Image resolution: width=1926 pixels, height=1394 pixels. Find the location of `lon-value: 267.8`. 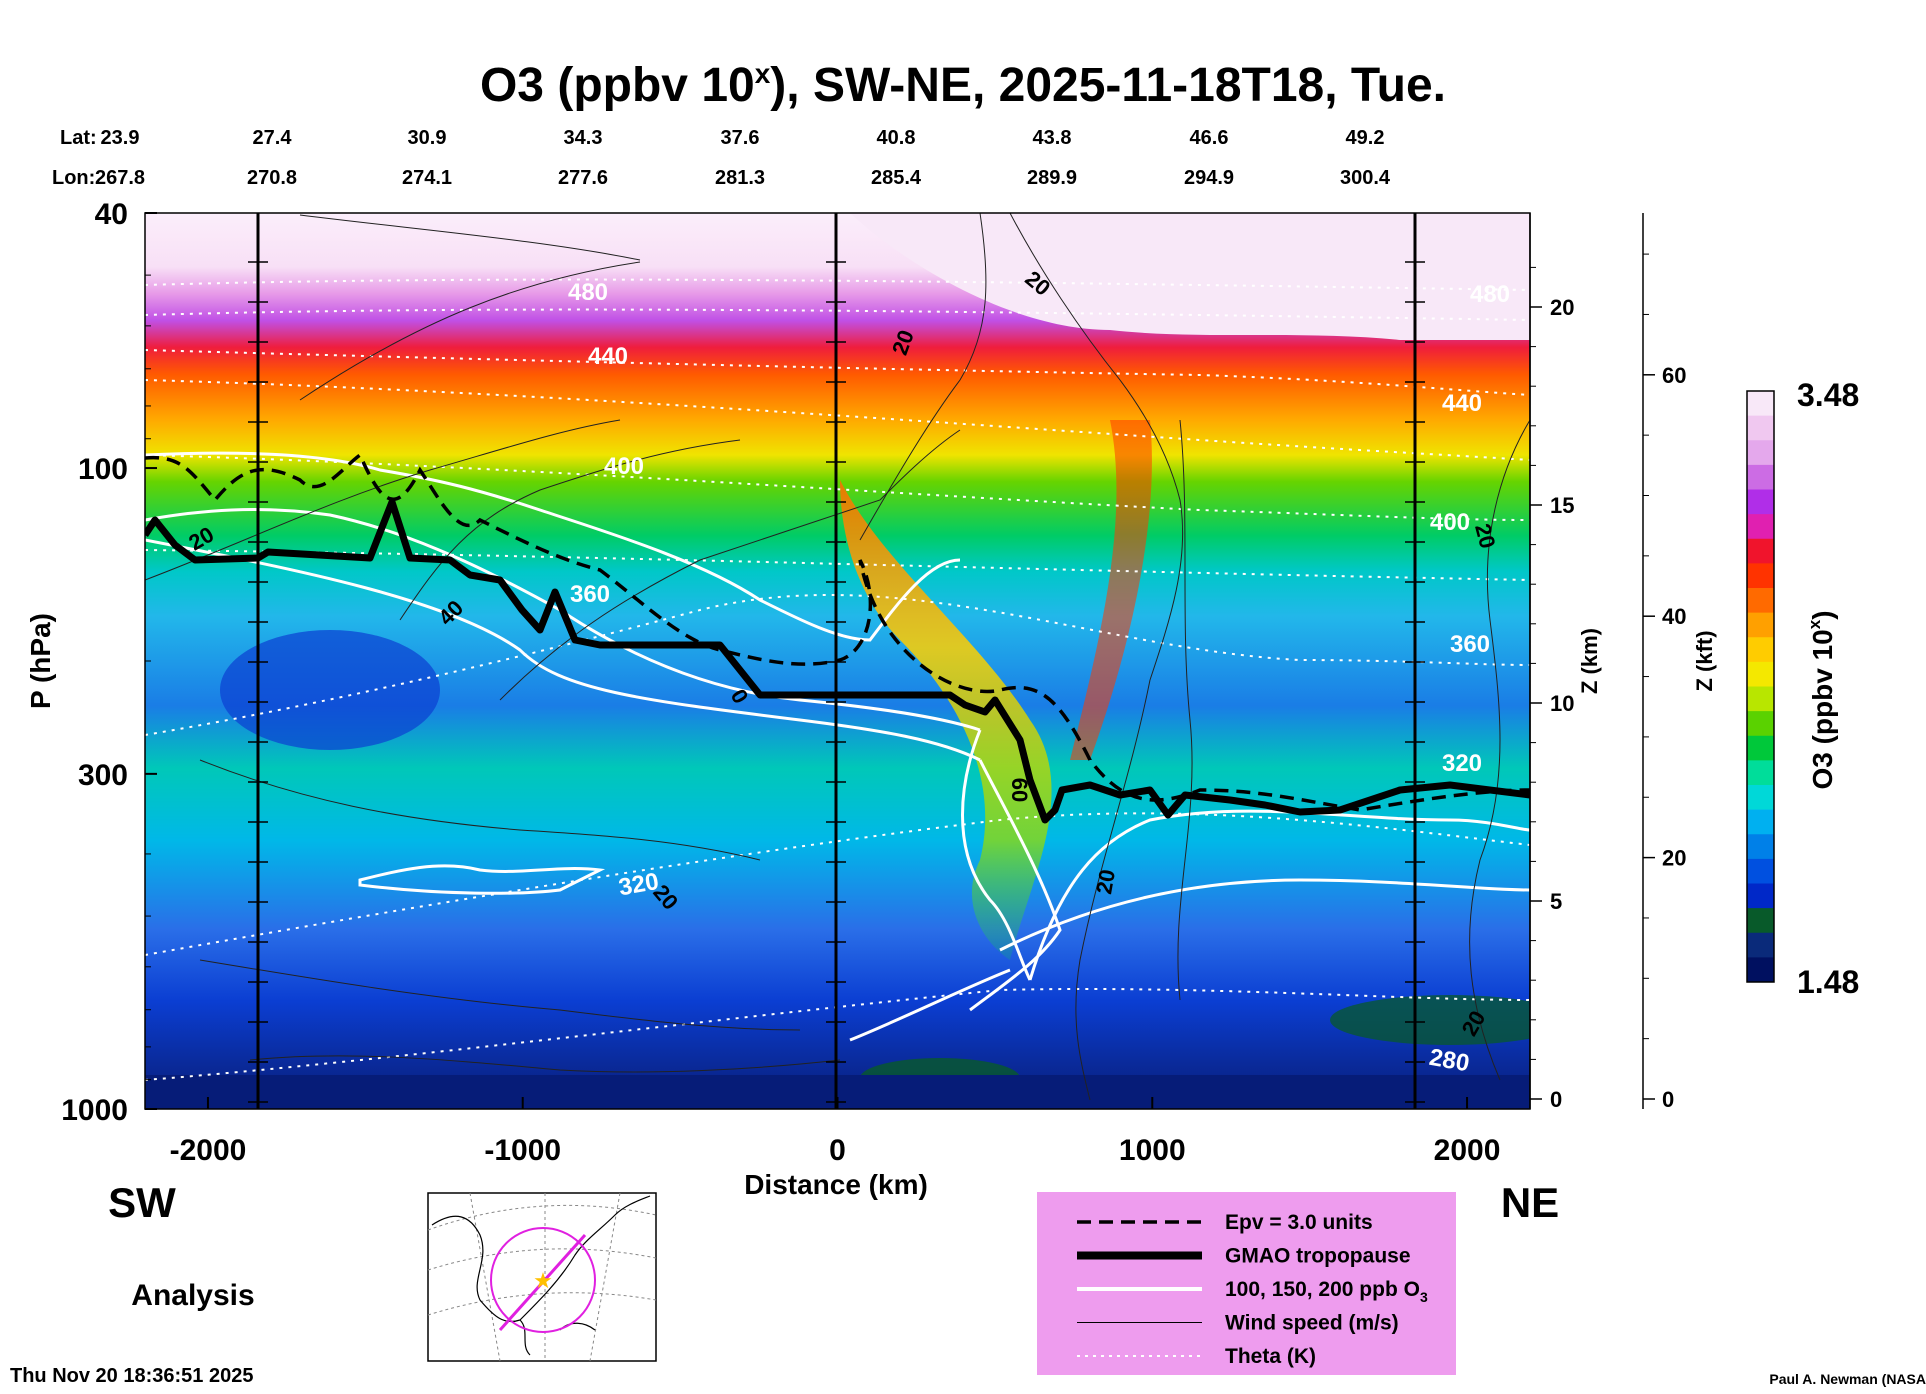

lon-value: 267.8 is located at coordinates (120, 178).